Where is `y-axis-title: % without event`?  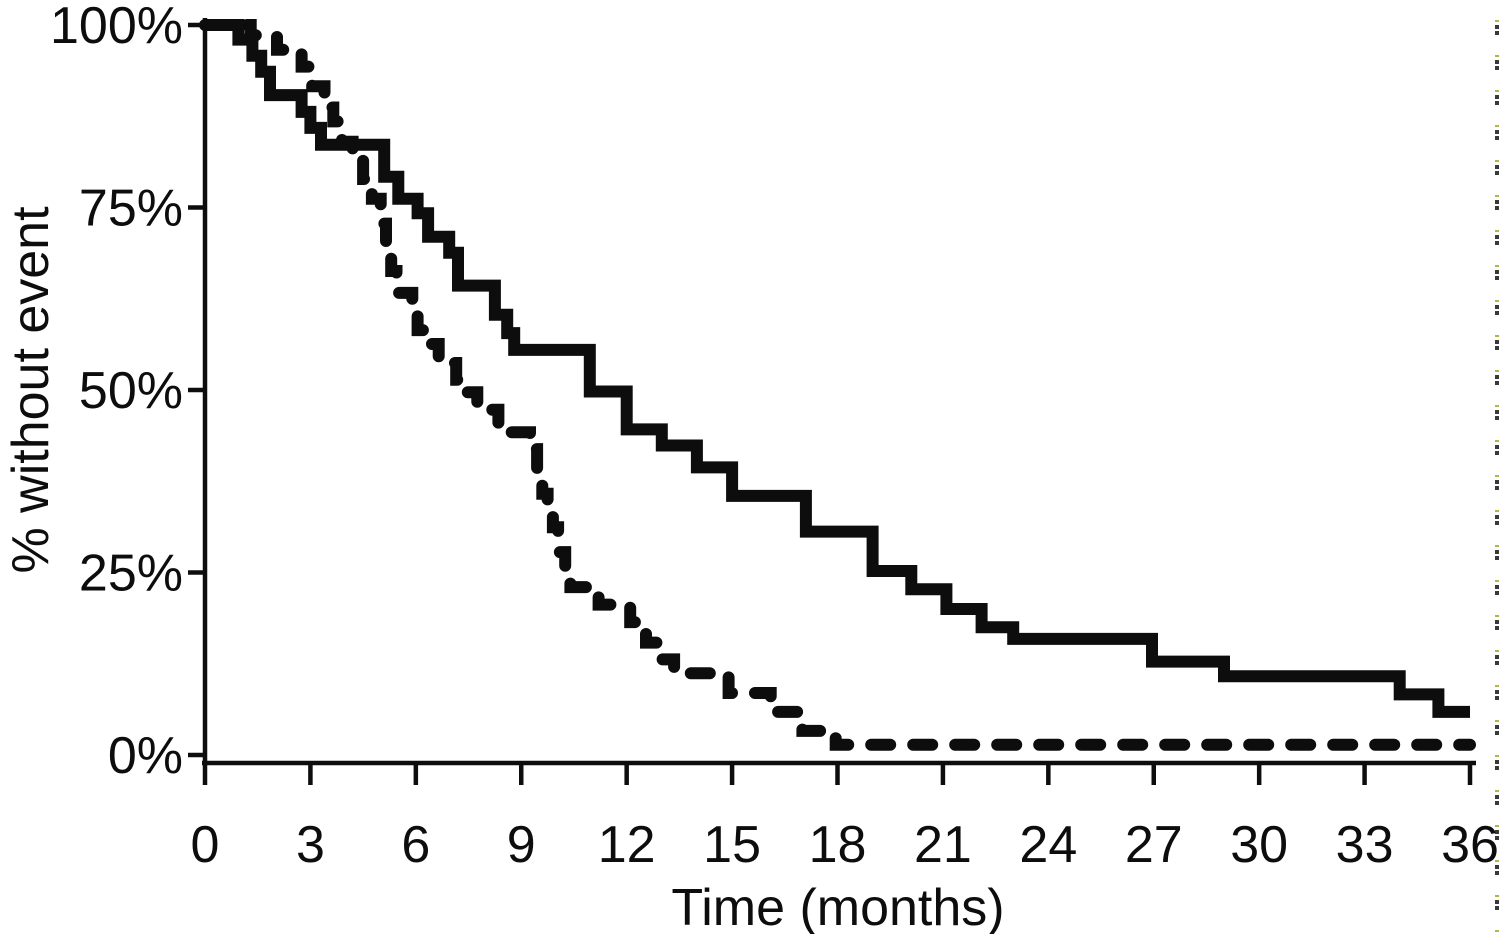 y-axis-title: % without event is located at coordinates (31, 390).